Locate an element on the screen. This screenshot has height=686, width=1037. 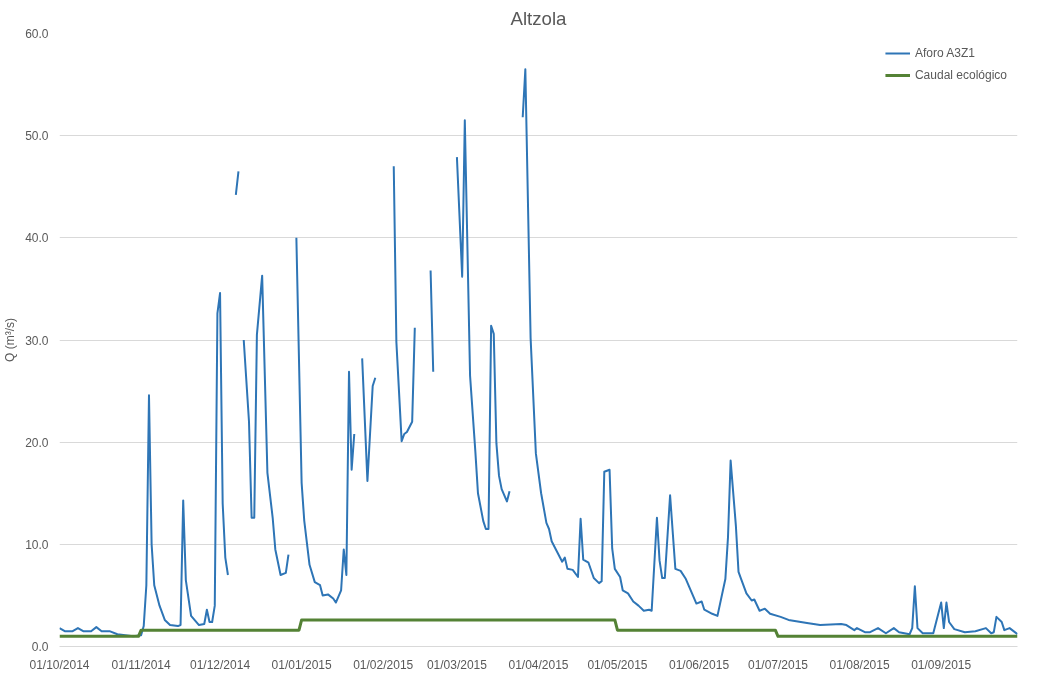
x-tick-label: 01/02/2015 is located at coordinates (383, 664).